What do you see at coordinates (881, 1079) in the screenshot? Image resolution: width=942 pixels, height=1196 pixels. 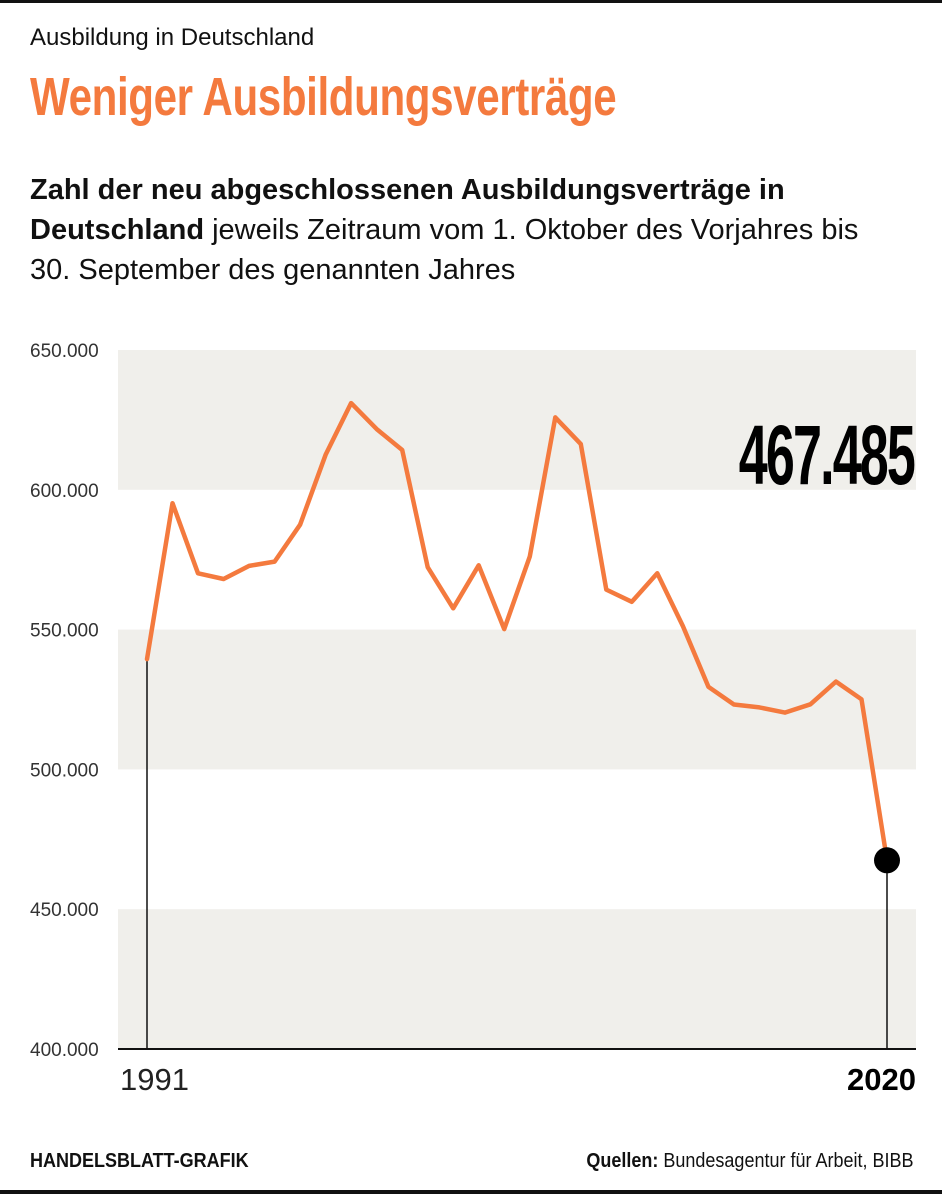 I see `x-tick-label-end: 2020` at bounding box center [881, 1079].